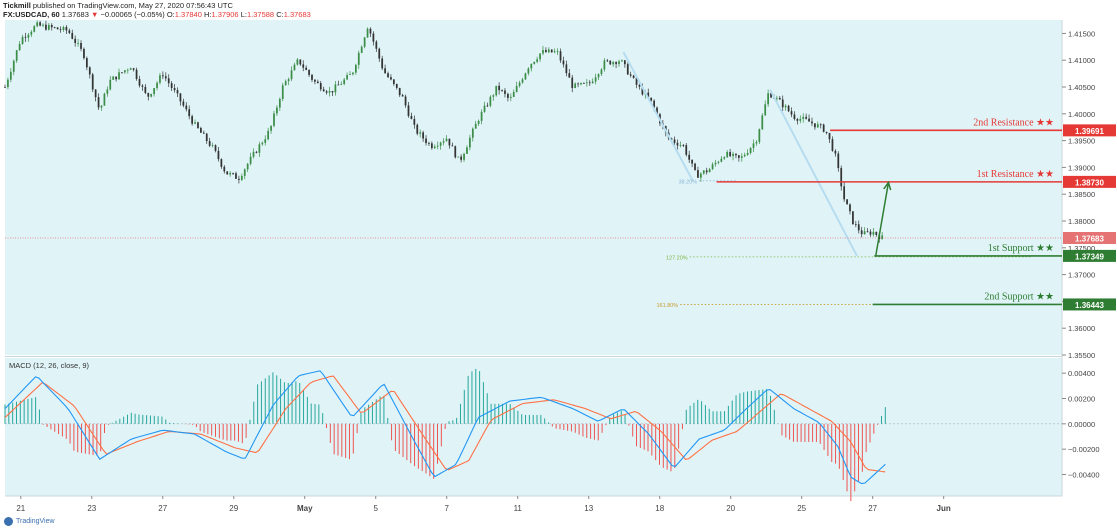 This screenshot has width=1117, height=529. Describe the element at coordinates (667, 306) in the screenshot. I see `fib-level-label: 161.80%` at that location.